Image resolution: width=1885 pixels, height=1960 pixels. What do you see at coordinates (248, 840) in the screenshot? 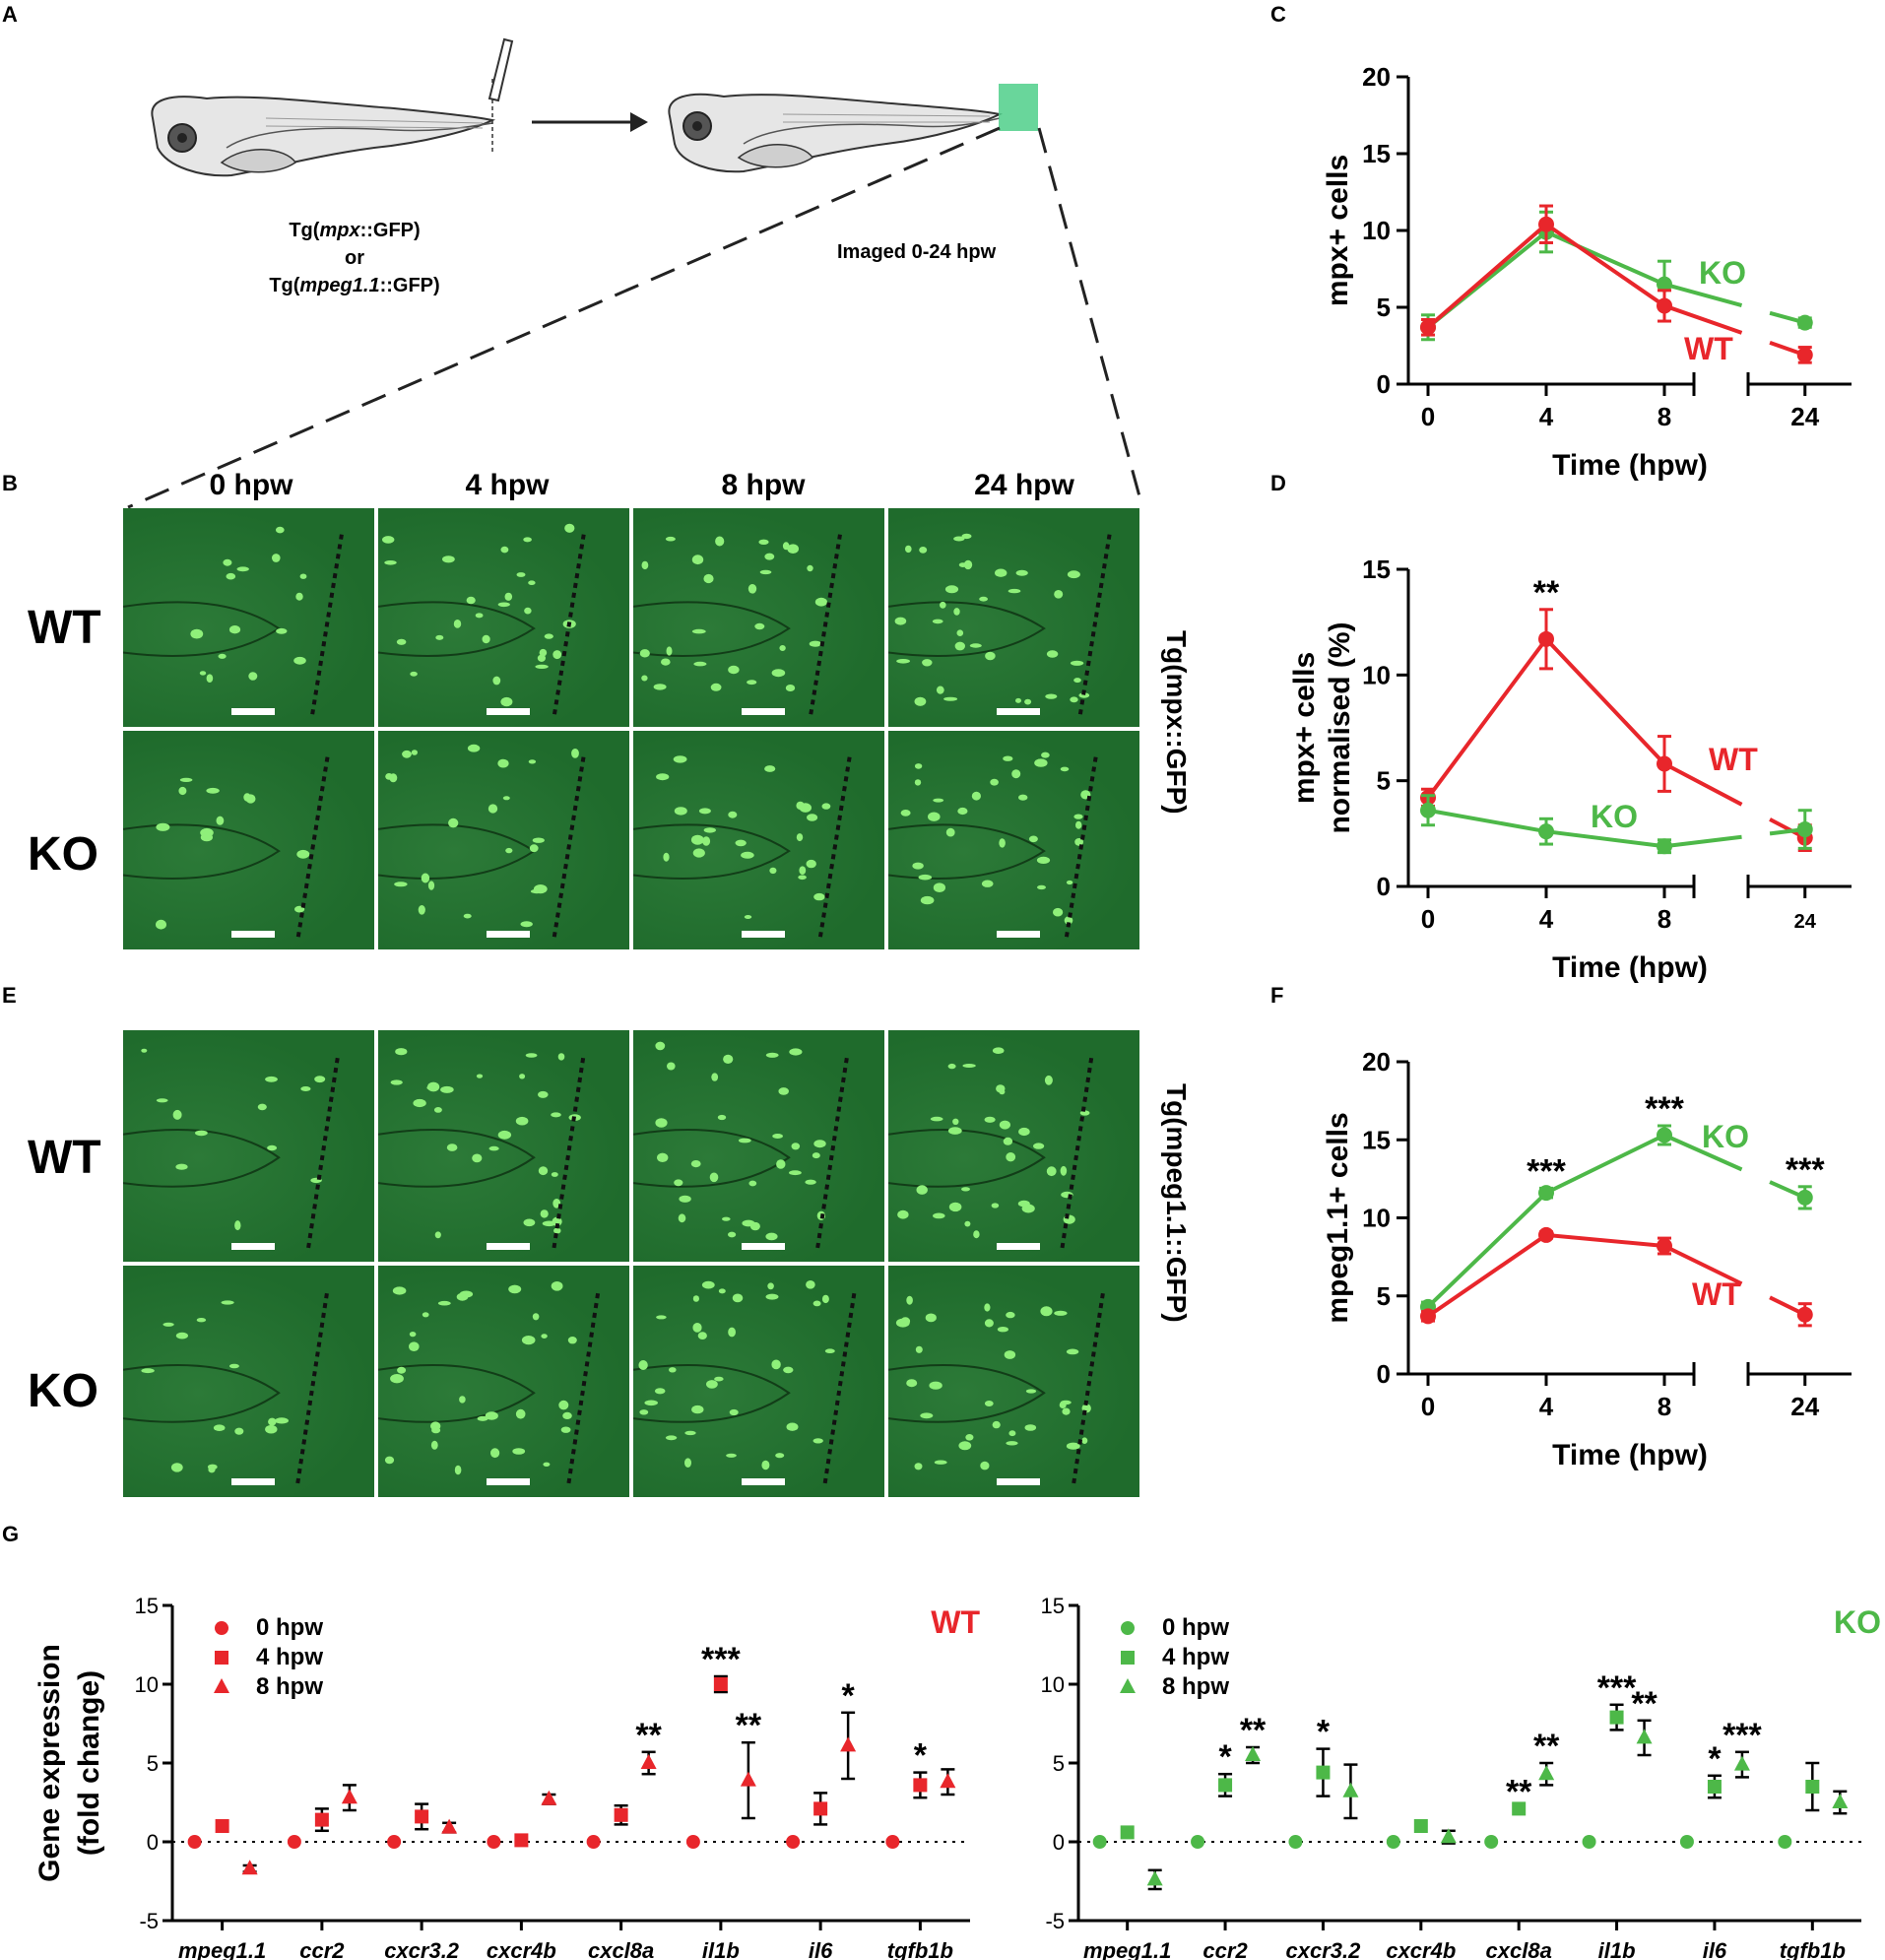
I see `micrograph-r1-c0` at bounding box center [248, 840].